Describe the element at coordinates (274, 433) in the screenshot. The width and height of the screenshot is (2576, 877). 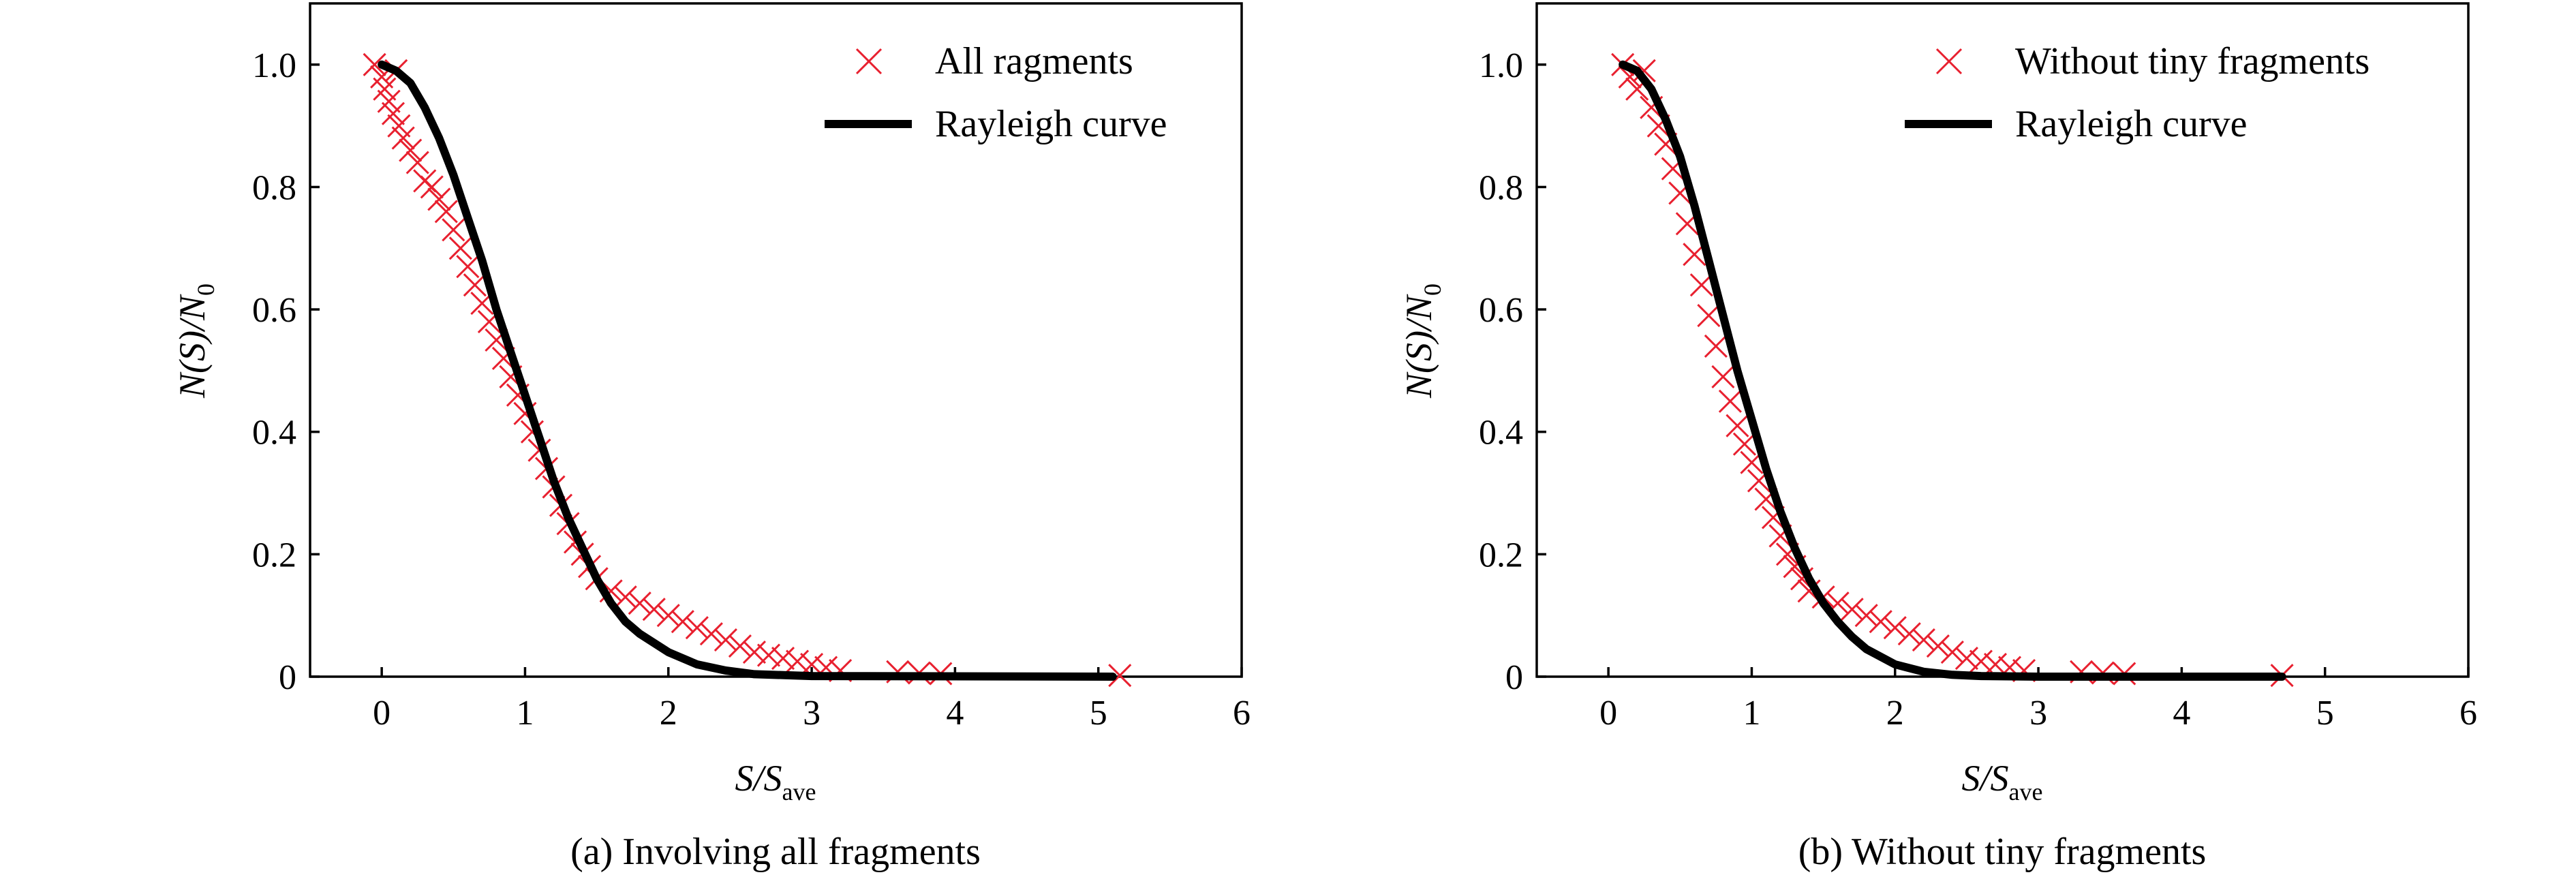
I see `y-tick-label-a: 0.4` at that location.